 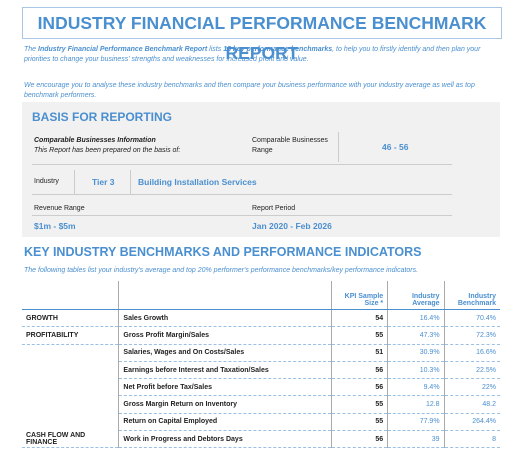 What do you see at coordinates (197, 182) in the screenshot?
I see `value: Building Installation Services` at bounding box center [197, 182].